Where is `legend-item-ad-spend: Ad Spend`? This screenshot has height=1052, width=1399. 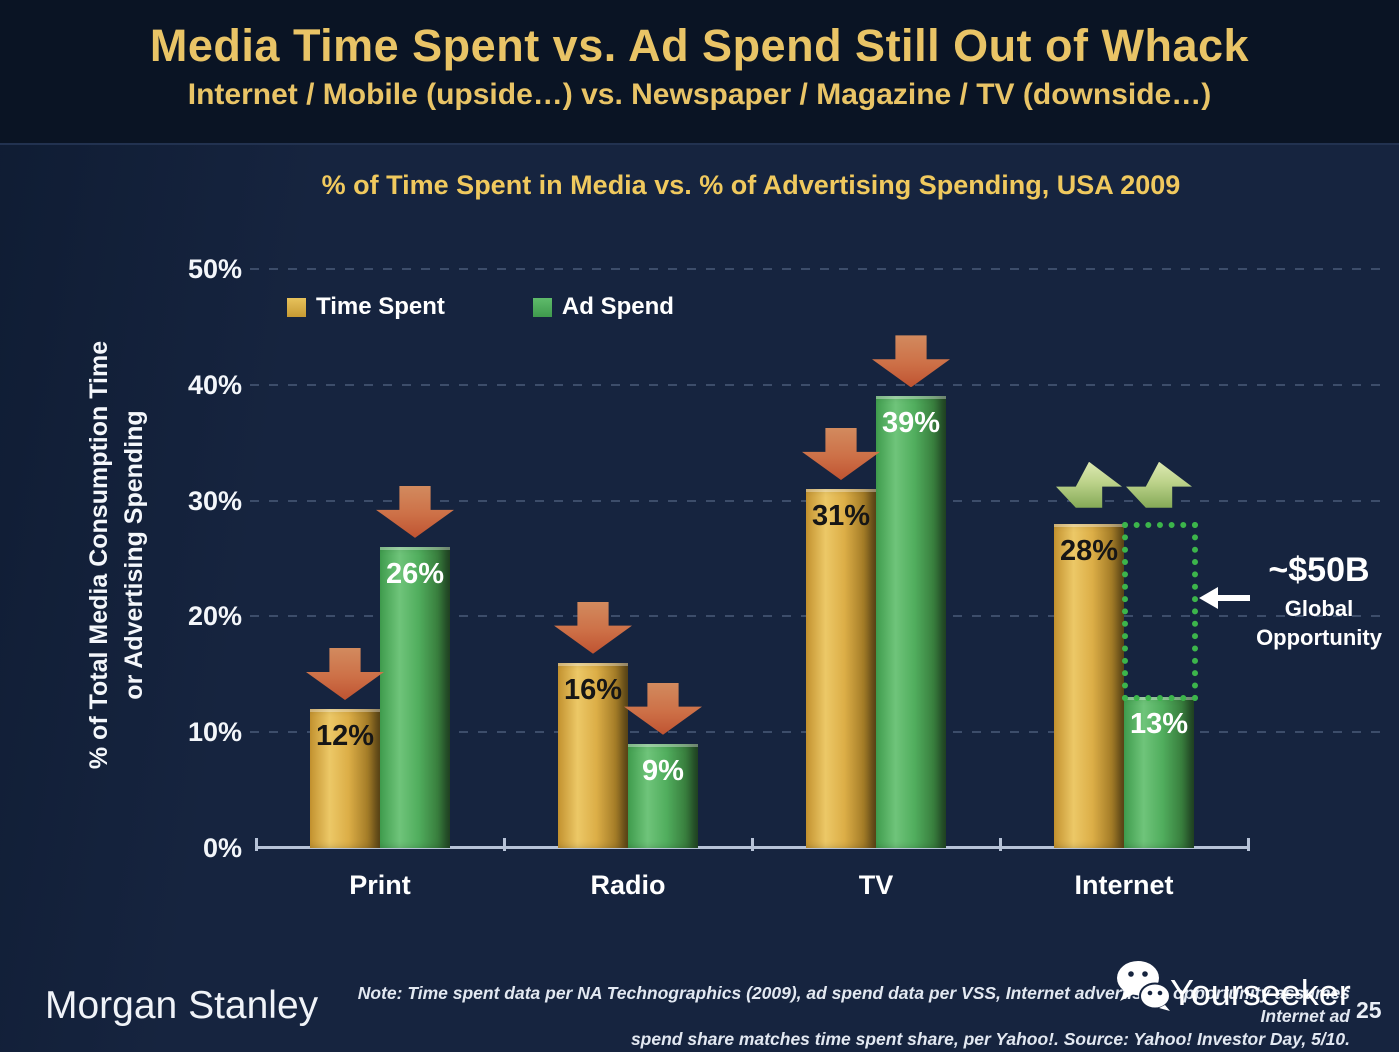
legend-item-ad-spend: Ad Spend is located at coordinates (603, 307).